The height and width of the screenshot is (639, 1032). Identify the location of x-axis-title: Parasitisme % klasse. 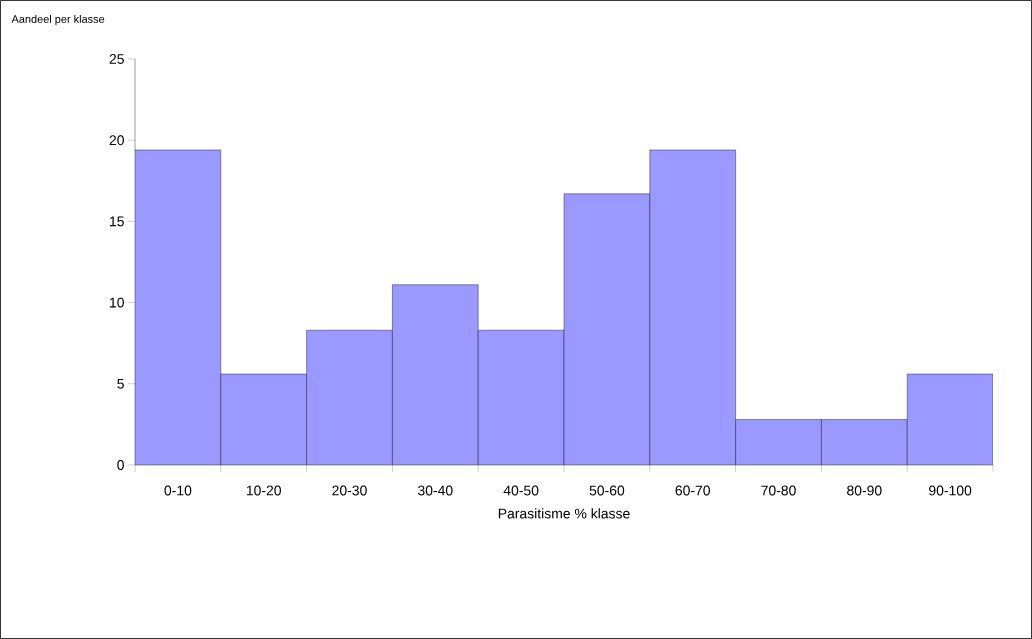
(564, 513).